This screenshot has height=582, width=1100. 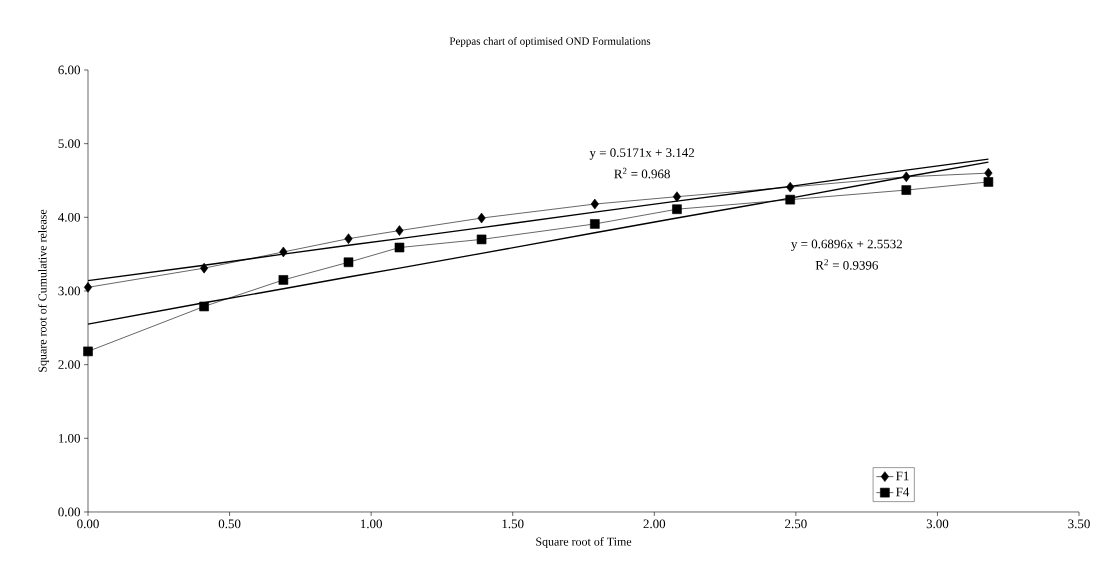 I want to click on legend-label: F4, so click(x=903, y=492).